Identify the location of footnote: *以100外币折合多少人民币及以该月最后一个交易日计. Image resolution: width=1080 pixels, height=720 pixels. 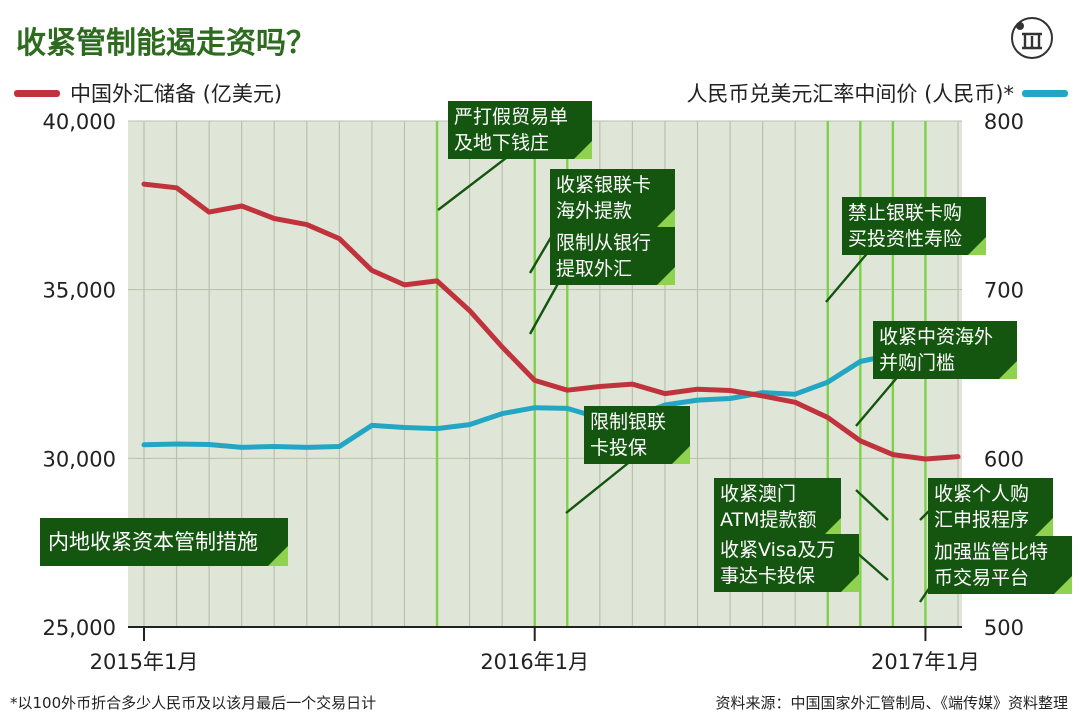
(193, 703).